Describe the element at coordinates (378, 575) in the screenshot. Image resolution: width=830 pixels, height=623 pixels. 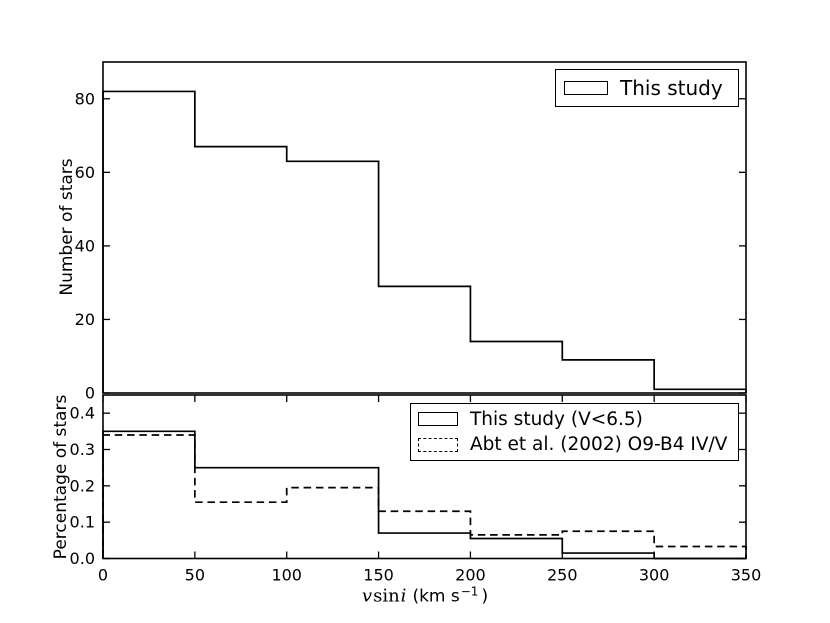
I see `x-tick-label: 150` at that location.